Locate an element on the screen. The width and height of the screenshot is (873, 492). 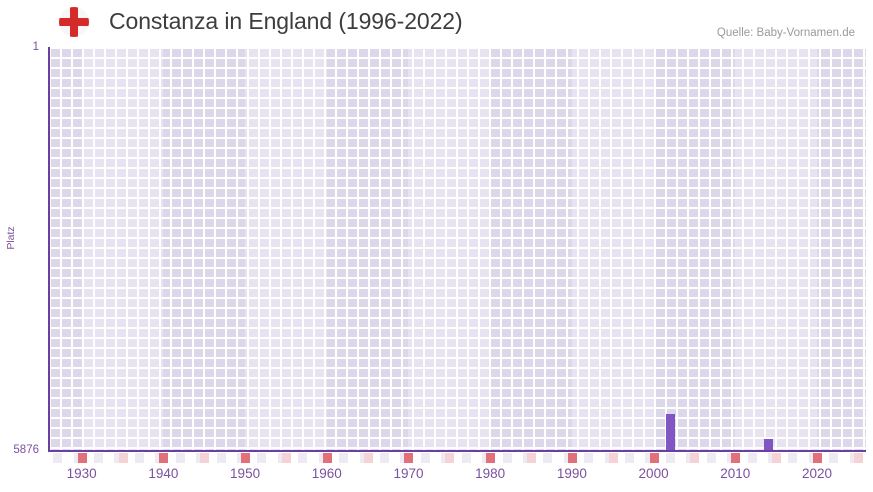
flag-cross-vertical is located at coordinates (74, 22).